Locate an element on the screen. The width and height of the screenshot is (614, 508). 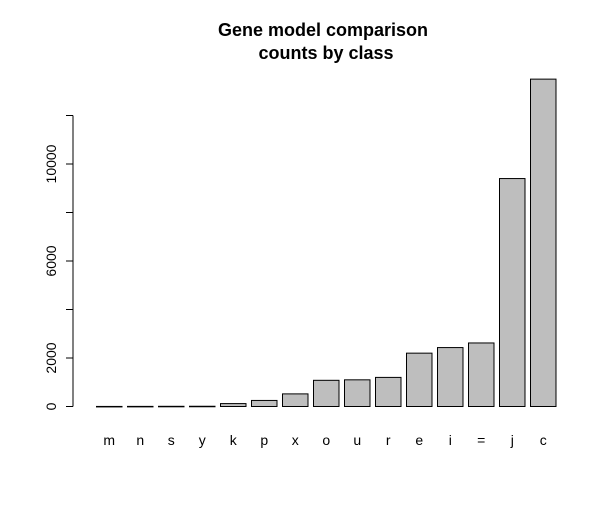
bar-s is located at coordinates (171, 406).